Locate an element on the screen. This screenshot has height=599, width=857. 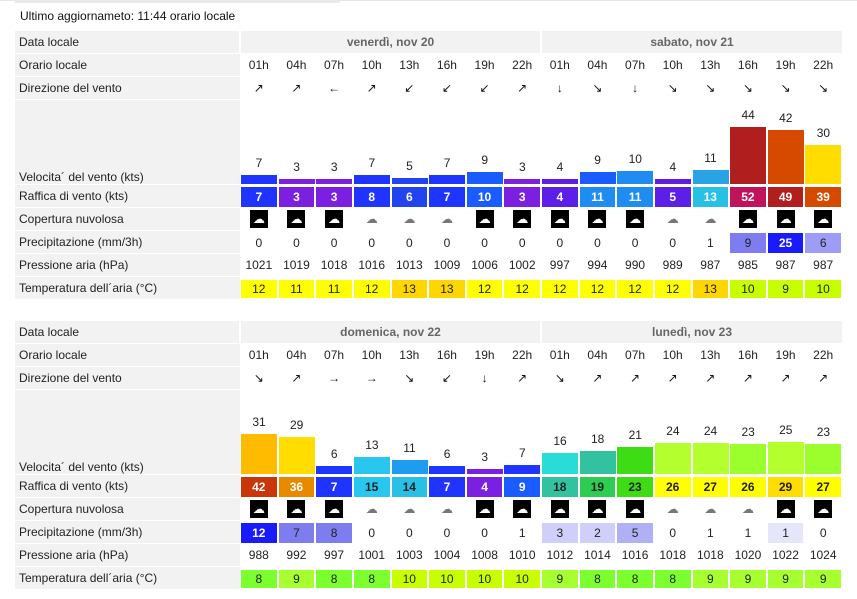
temperature-cell: 13 is located at coordinates (447, 288).